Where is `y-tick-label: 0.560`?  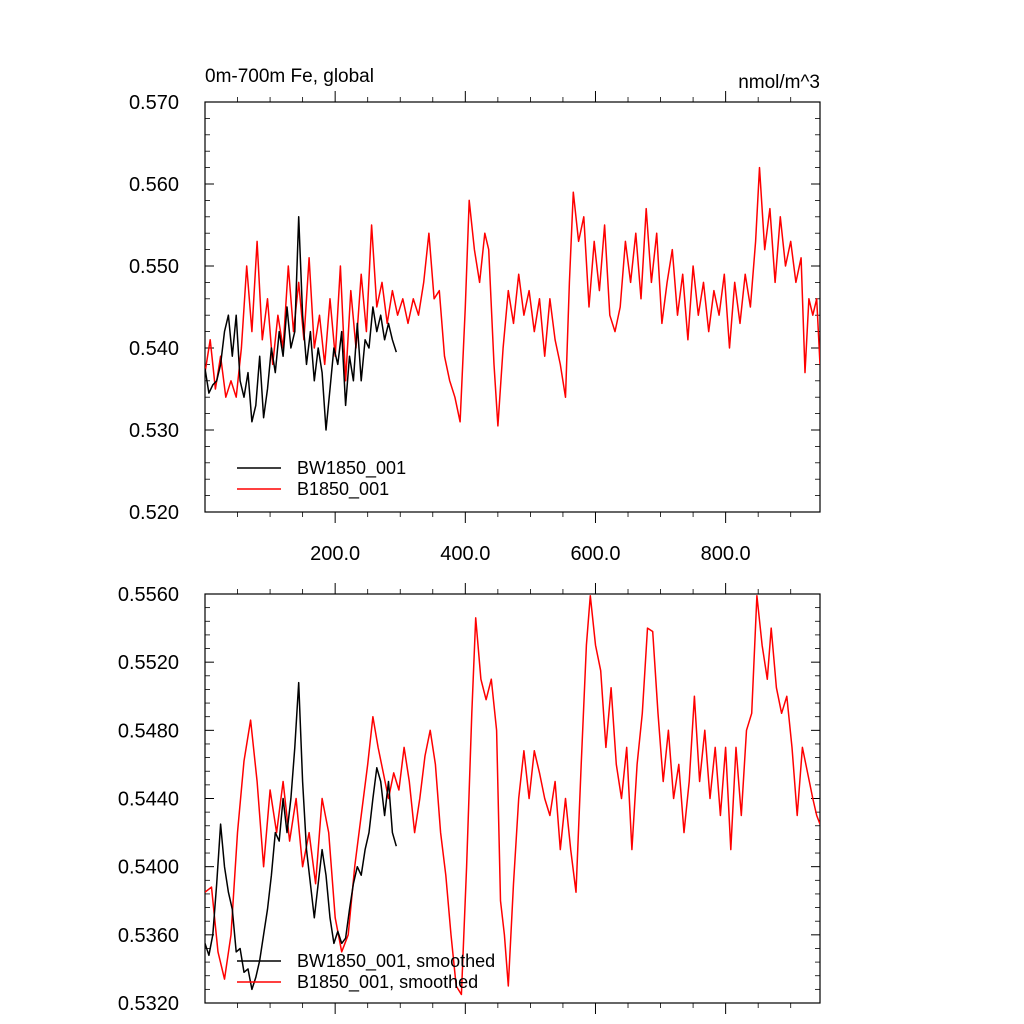 y-tick-label: 0.560 is located at coordinates (154, 185).